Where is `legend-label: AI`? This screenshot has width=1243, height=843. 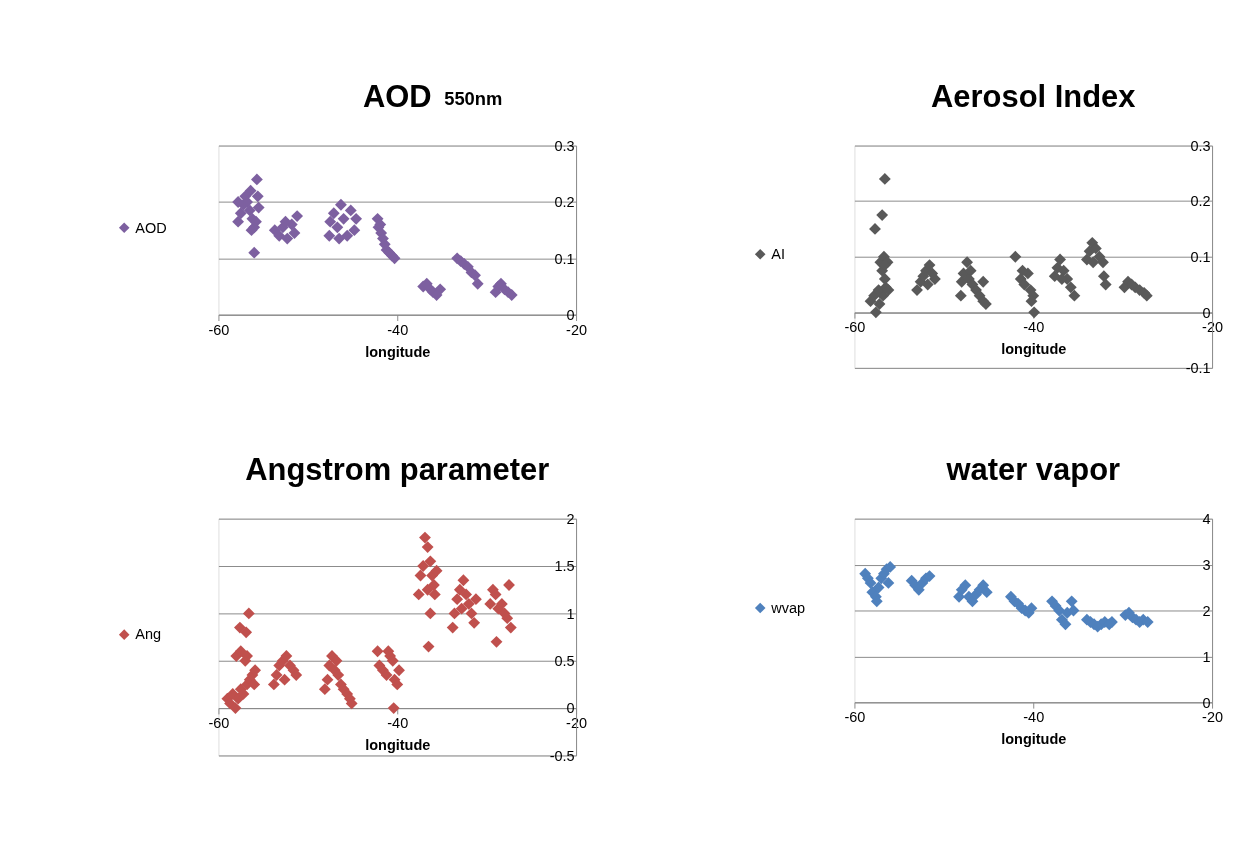
legend-label: AI is located at coordinates (778, 254).